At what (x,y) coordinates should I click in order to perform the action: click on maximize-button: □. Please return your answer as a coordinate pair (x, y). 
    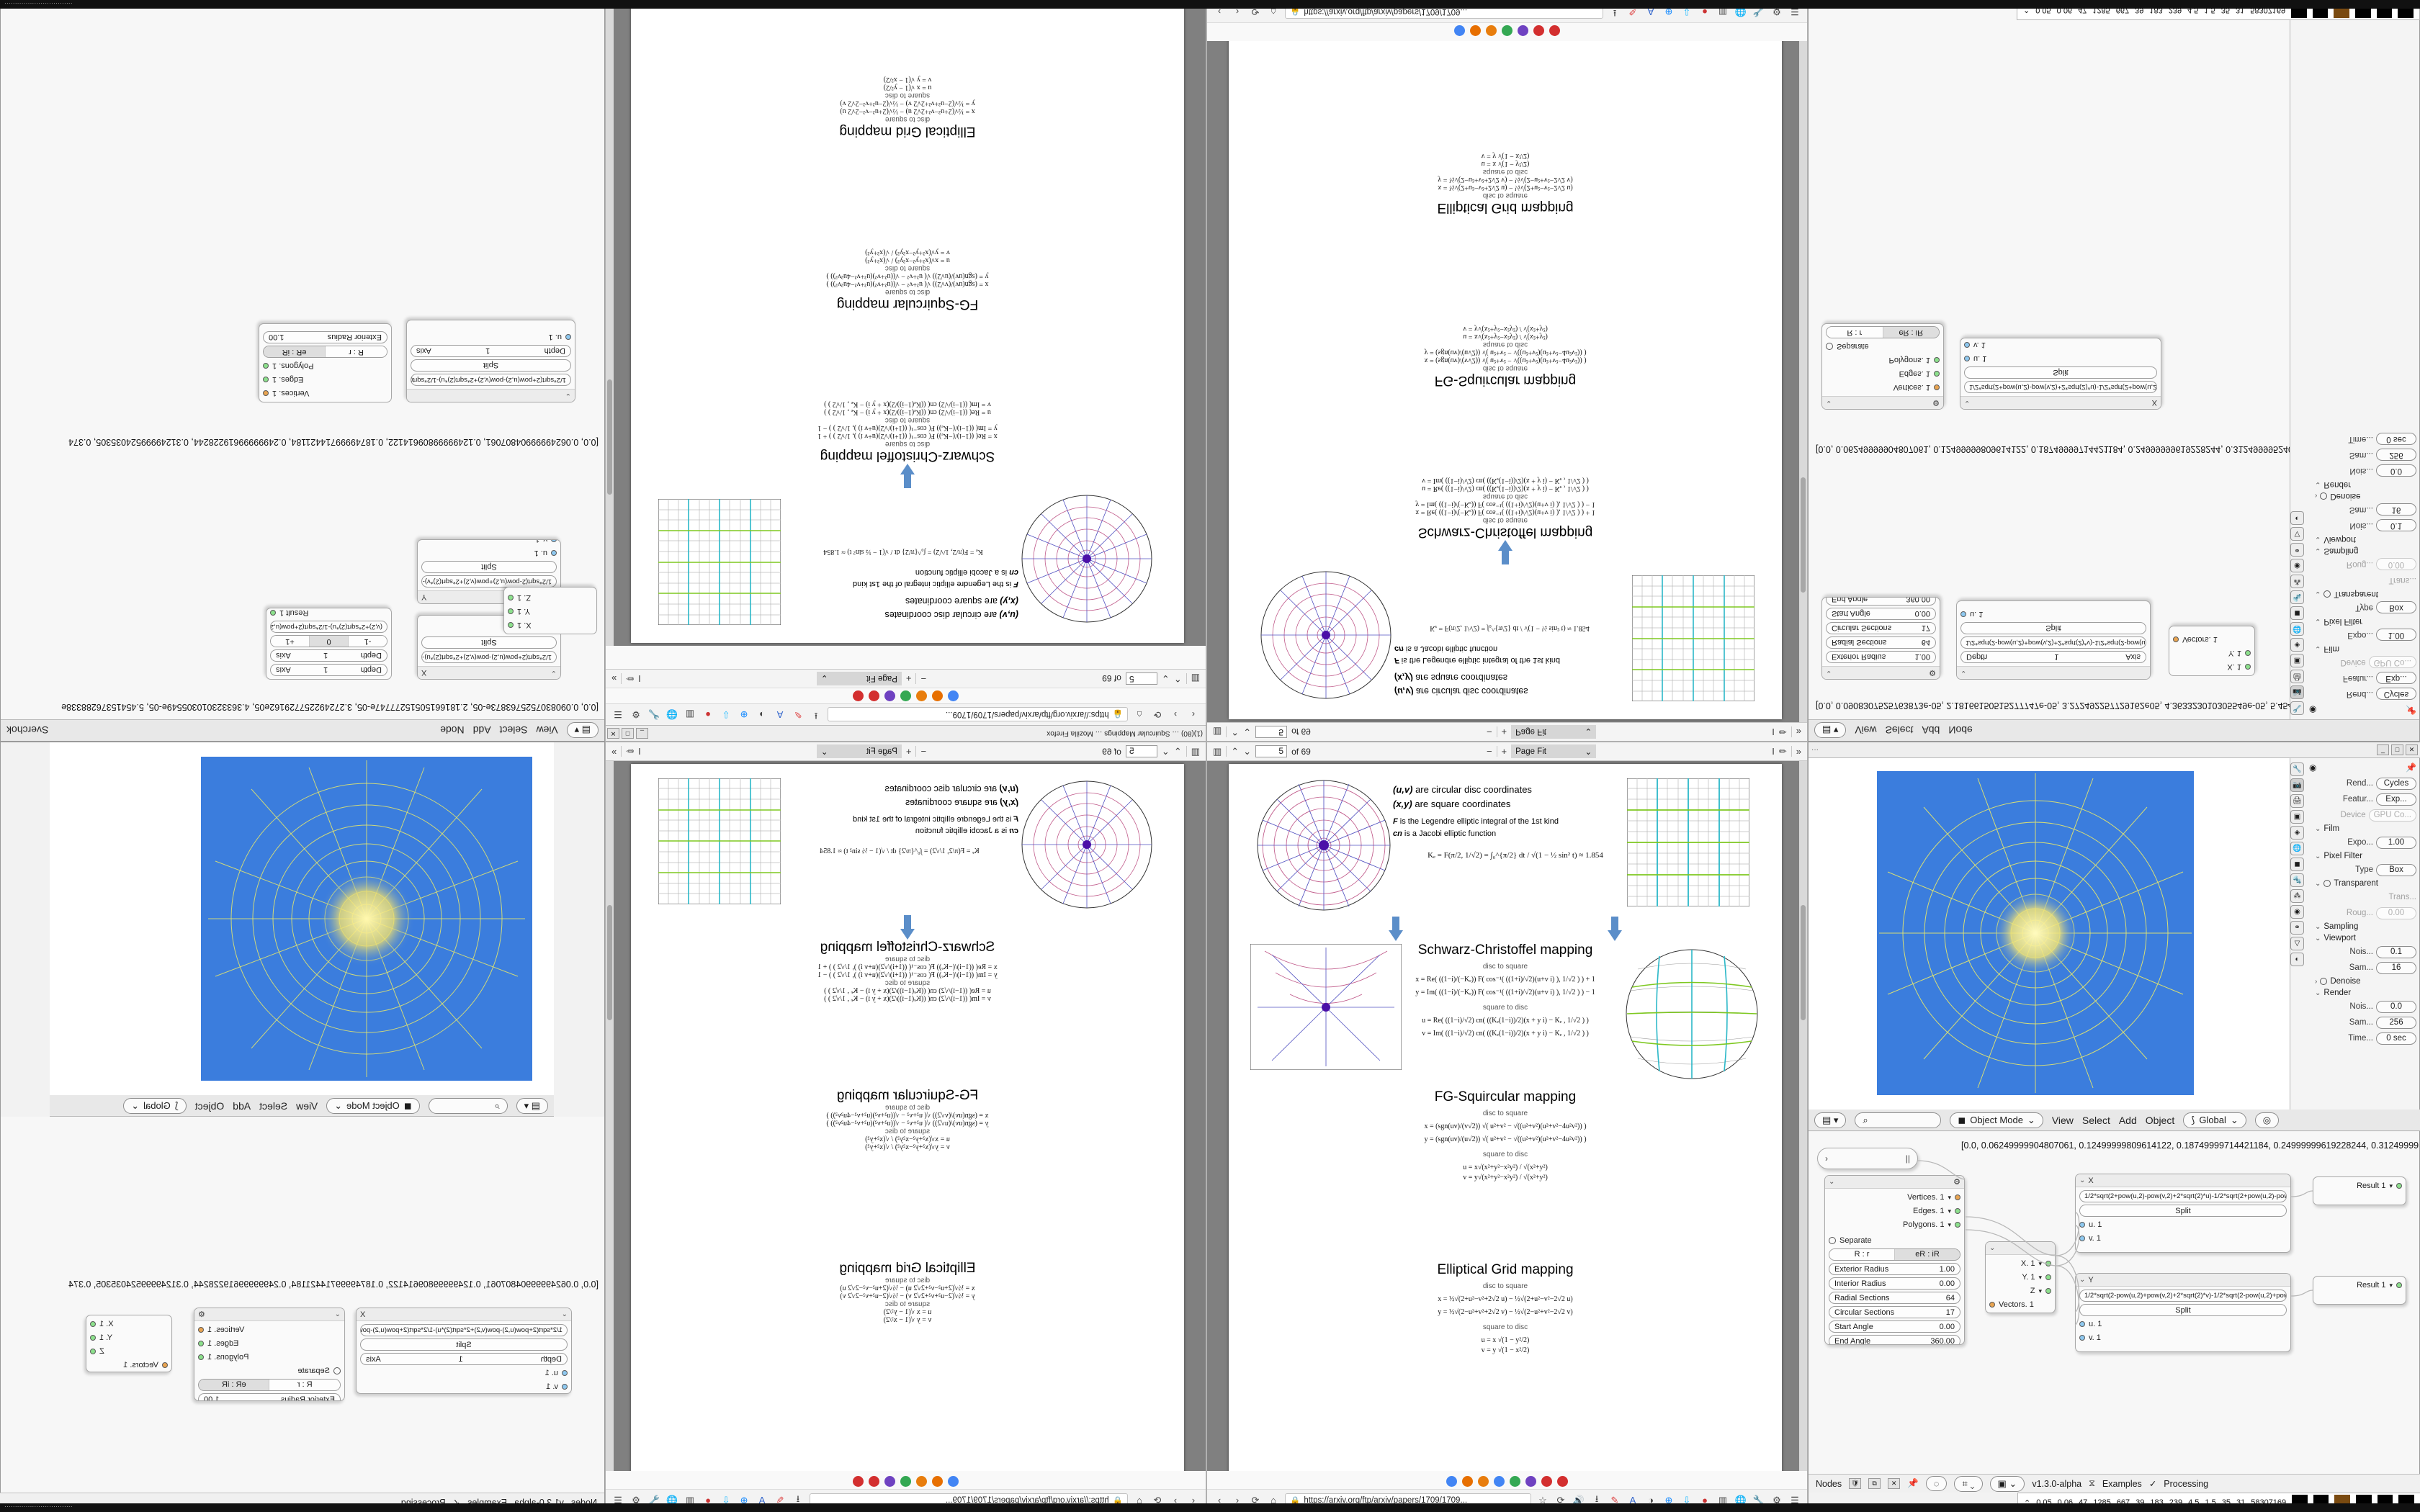
    Looking at the image, I should click on (2397, 749).